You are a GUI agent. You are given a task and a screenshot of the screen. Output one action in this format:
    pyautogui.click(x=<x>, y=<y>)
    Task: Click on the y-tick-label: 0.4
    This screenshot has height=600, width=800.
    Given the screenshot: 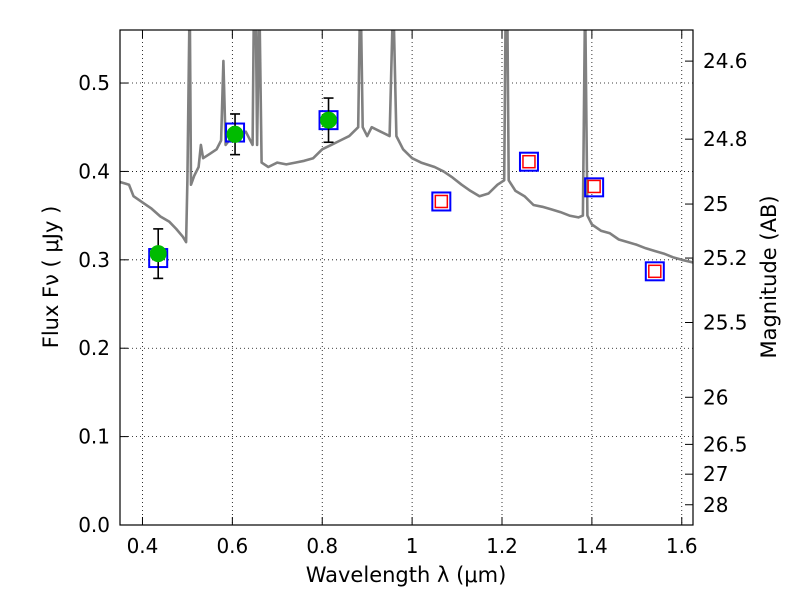 What is the action you would take?
    pyautogui.click(x=94, y=171)
    